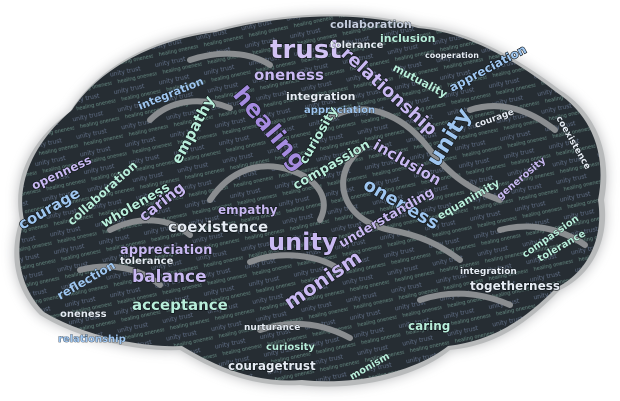 Image resolution: width=620 pixels, height=401 pixels. What do you see at coordinates (83, 314) in the screenshot?
I see `word-oneness-low: oneness` at bounding box center [83, 314].